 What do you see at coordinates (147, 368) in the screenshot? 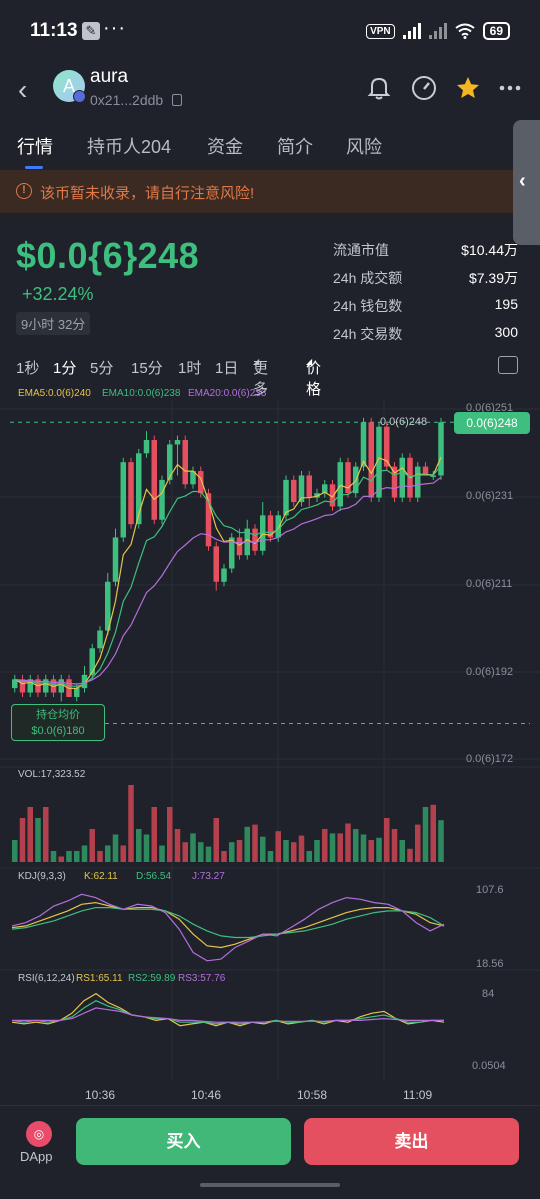
I see `interval-15m: 15分` at bounding box center [147, 368].